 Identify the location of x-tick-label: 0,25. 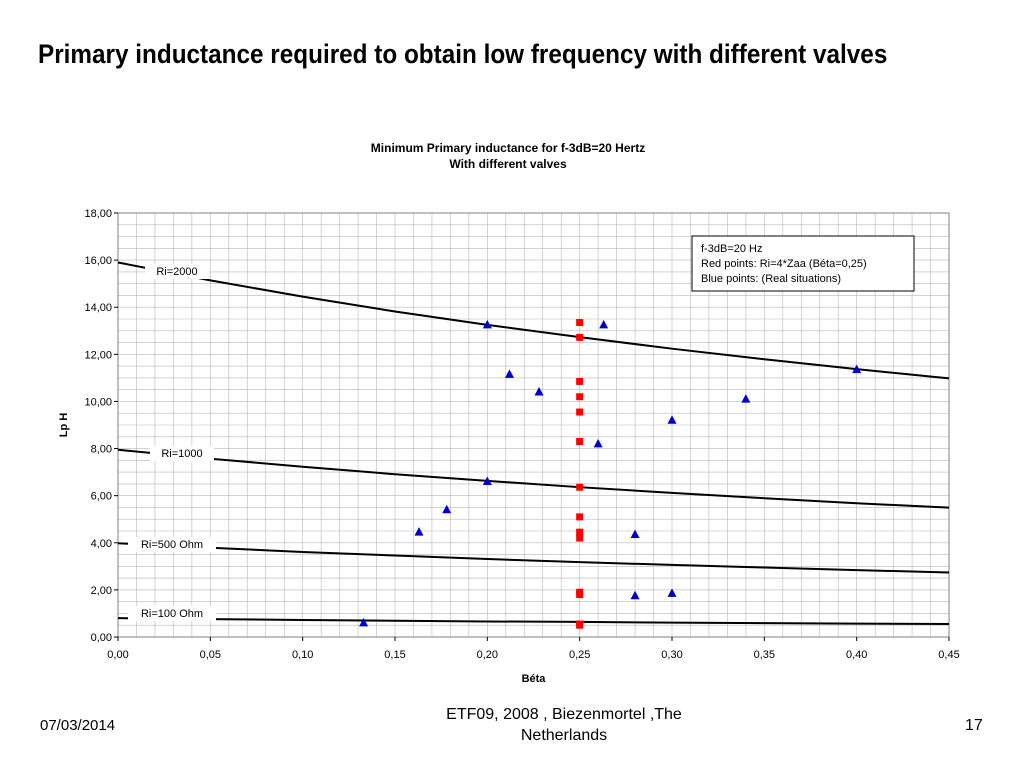
(579, 655).